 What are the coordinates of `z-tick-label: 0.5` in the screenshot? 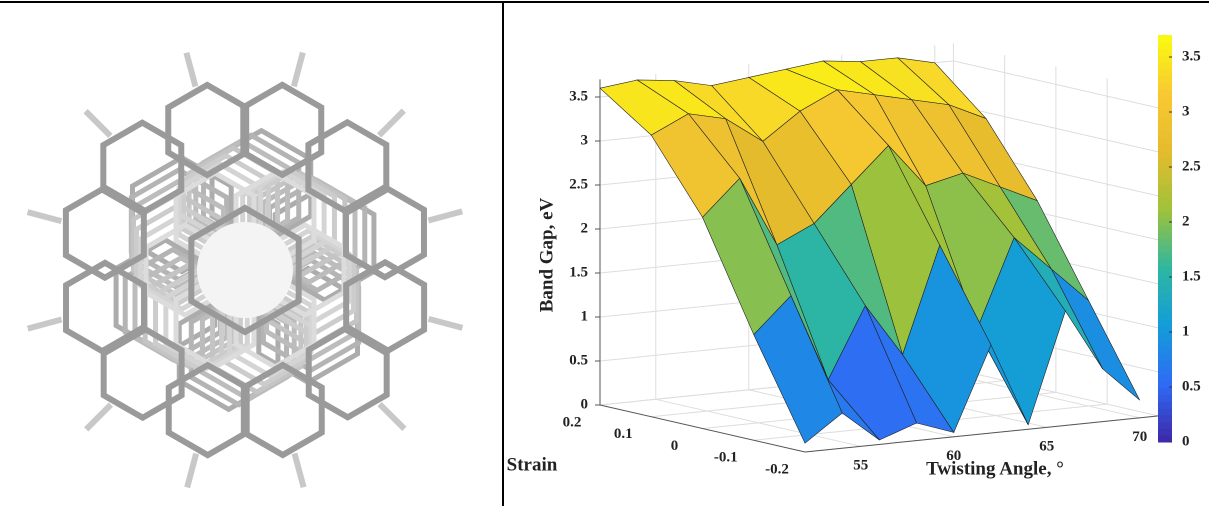 It's located at (578, 360).